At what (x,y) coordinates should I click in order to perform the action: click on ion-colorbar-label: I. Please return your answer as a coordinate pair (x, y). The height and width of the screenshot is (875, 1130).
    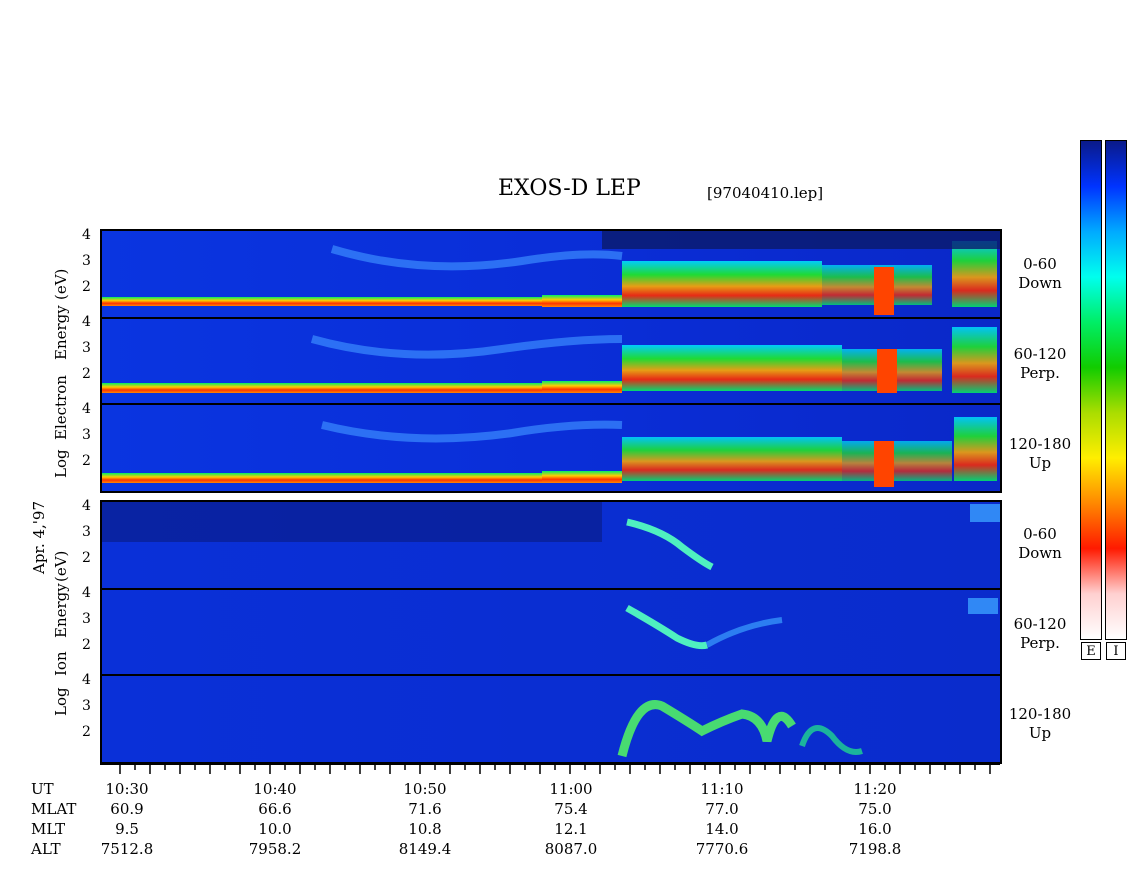
    Looking at the image, I should click on (1116, 651).